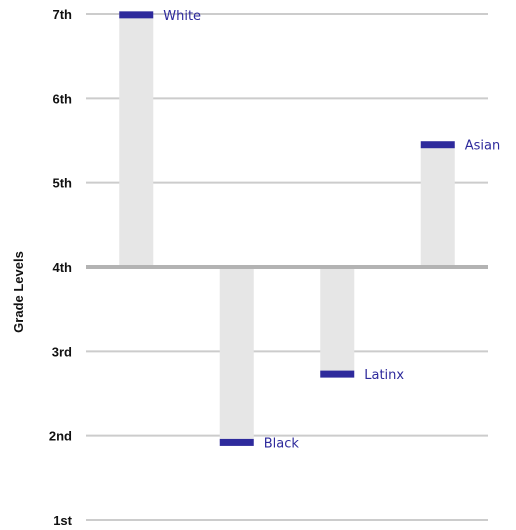  What do you see at coordinates (482, 146) in the screenshot?
I see `label-asian: Asian` at bounding box center [482, 146].